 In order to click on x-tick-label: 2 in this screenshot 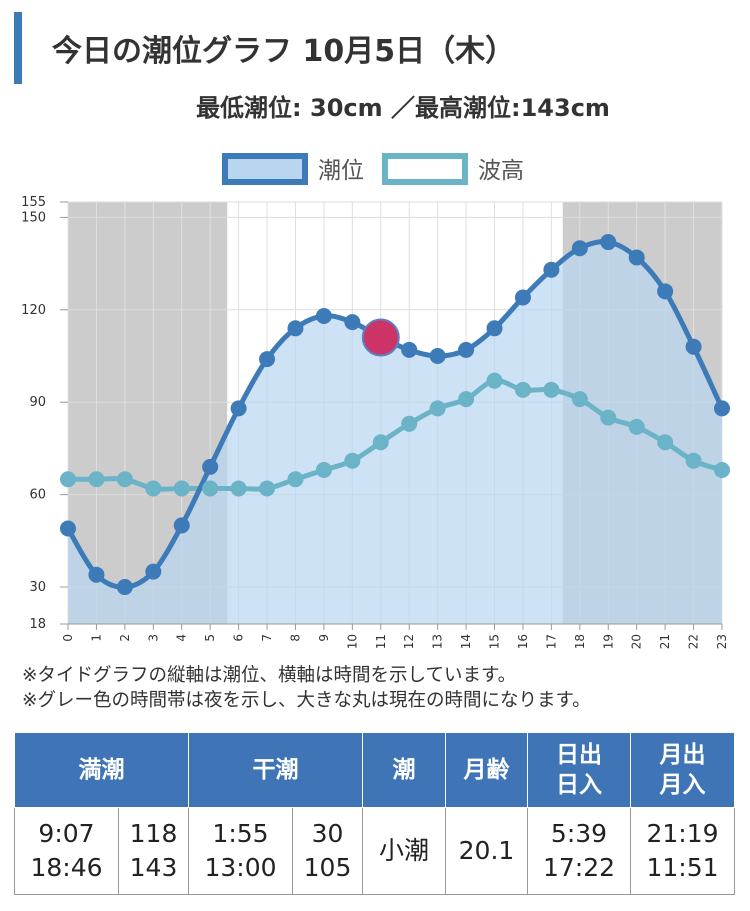, I will do `click(125, 638)`.